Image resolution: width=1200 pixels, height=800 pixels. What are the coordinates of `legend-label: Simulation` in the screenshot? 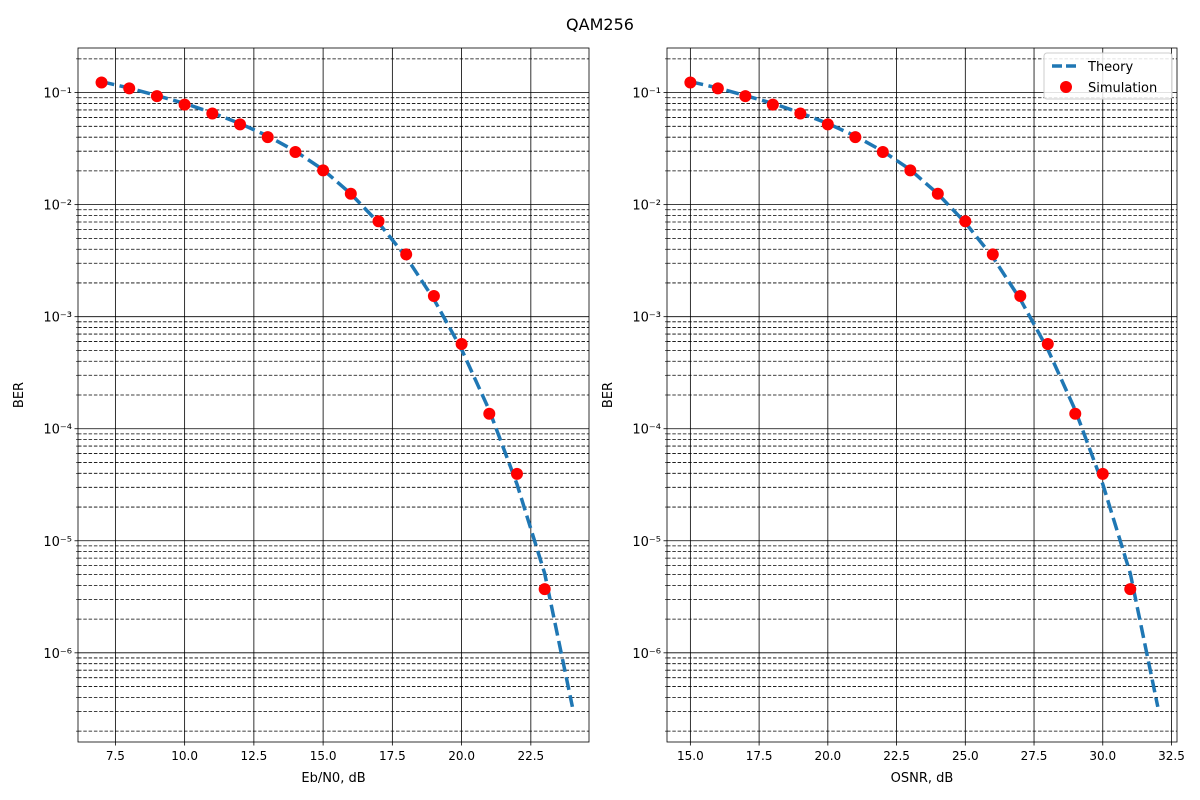 It's located at (1122, 88).